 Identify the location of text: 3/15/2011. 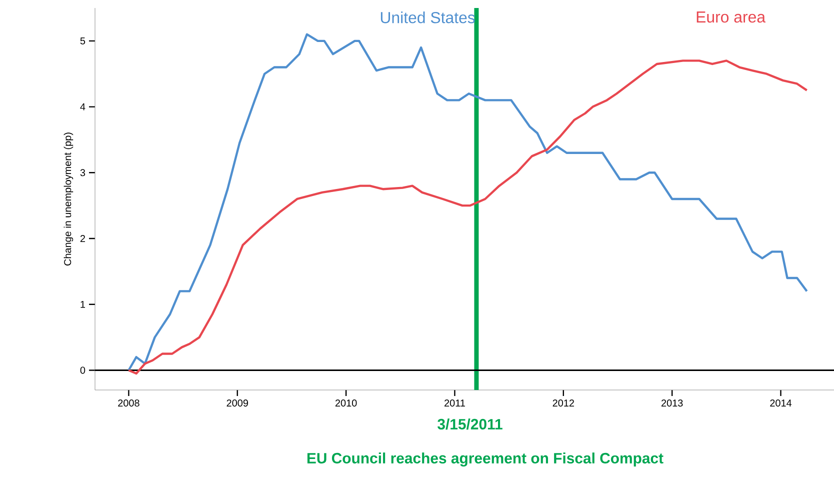
(470, 424).